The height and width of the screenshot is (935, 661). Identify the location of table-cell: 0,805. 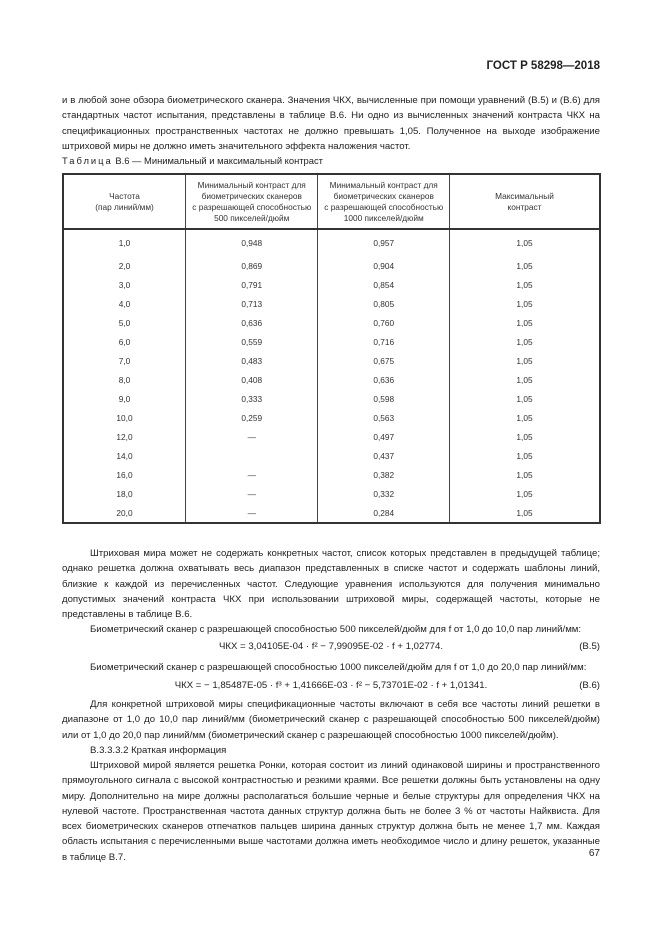
(383, 303).